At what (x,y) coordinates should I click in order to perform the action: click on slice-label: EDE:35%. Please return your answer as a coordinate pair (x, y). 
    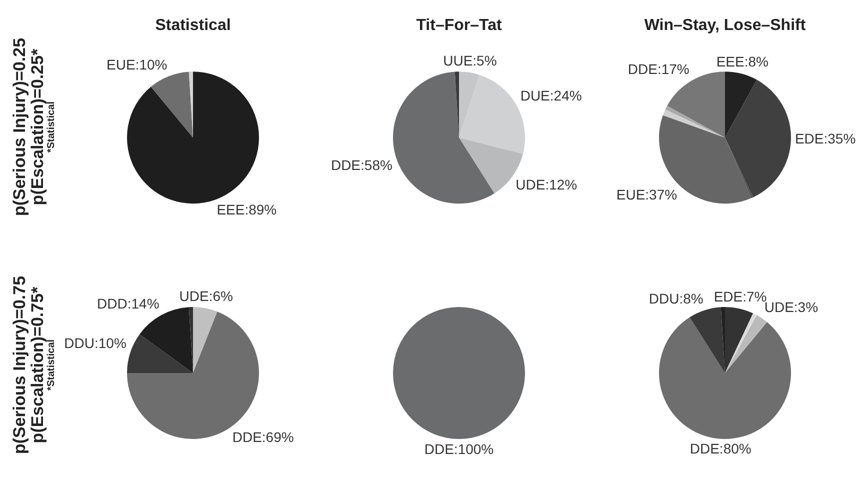
    Looking at the image, I should click on (825, 138).